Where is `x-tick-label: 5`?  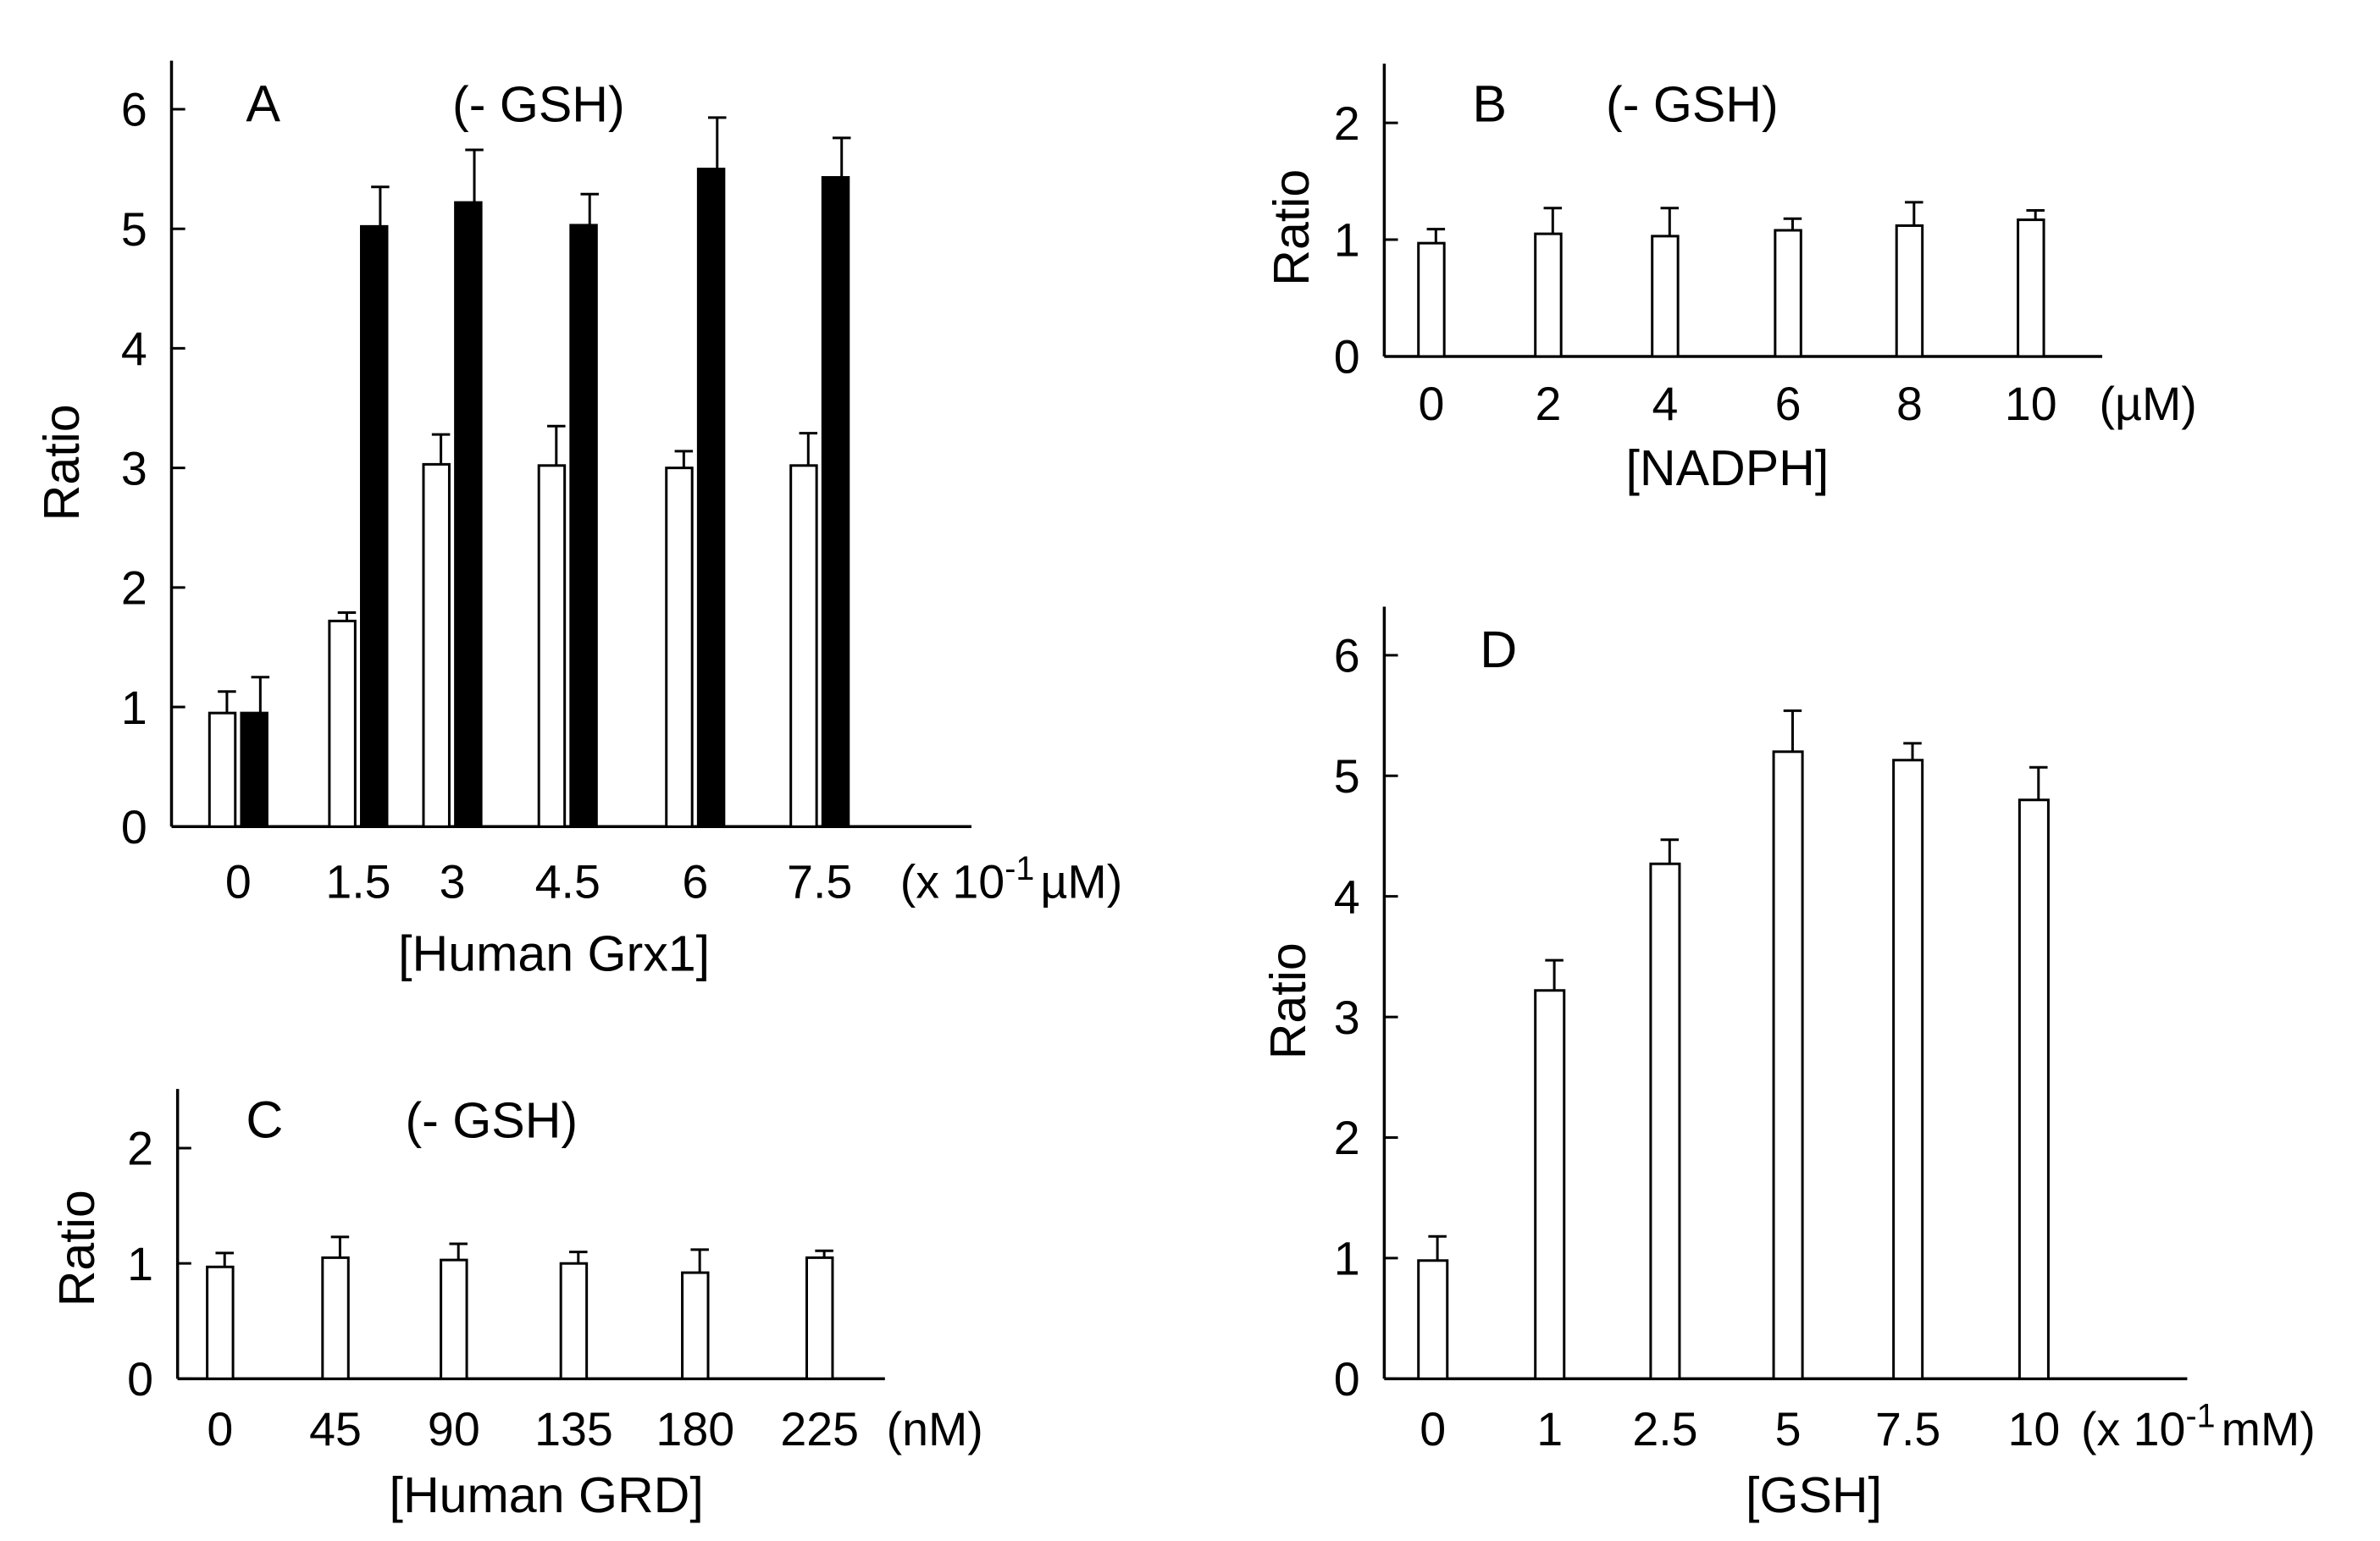 x-tick-label: 5 is located at coordinates (1789, 1429).